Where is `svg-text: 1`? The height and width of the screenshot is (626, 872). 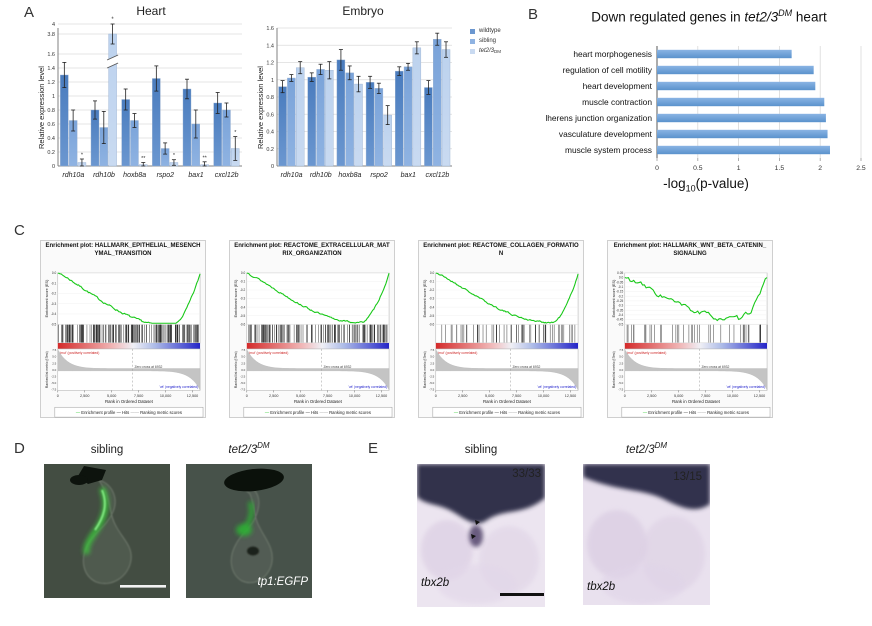
svg-text: 1 is located at coordinates (272, 81).